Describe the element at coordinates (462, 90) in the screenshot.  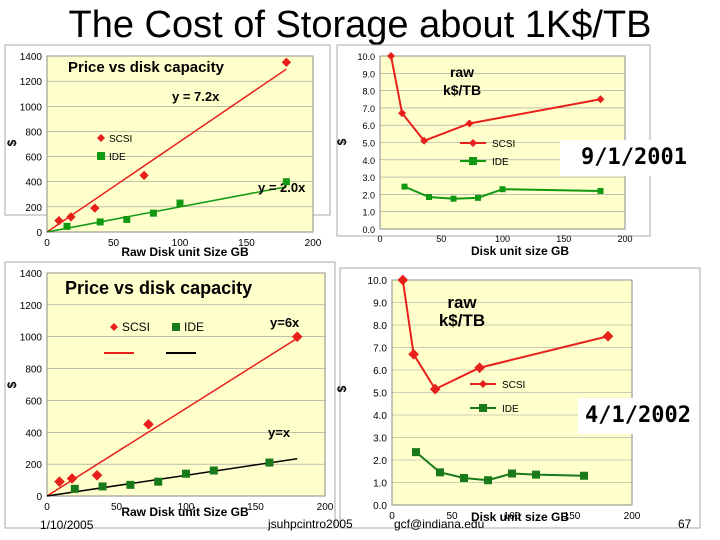
I see `chart-title-line2-1: k$/TB` at that location.